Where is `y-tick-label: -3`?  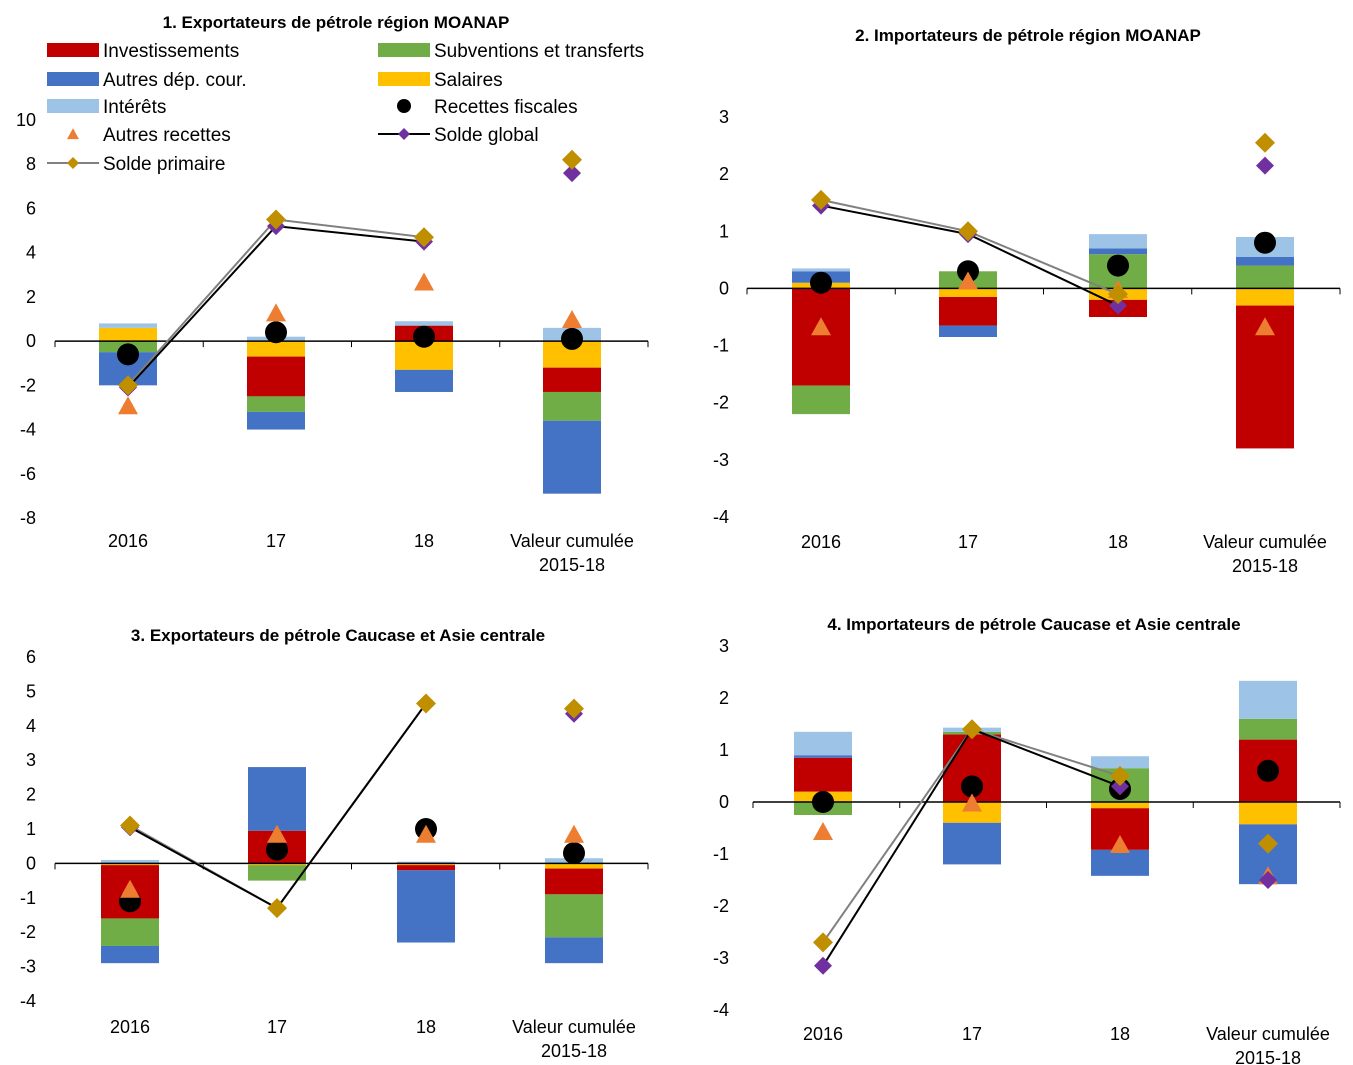 y-tick-label: -3 is located at coordinates (28, 967).